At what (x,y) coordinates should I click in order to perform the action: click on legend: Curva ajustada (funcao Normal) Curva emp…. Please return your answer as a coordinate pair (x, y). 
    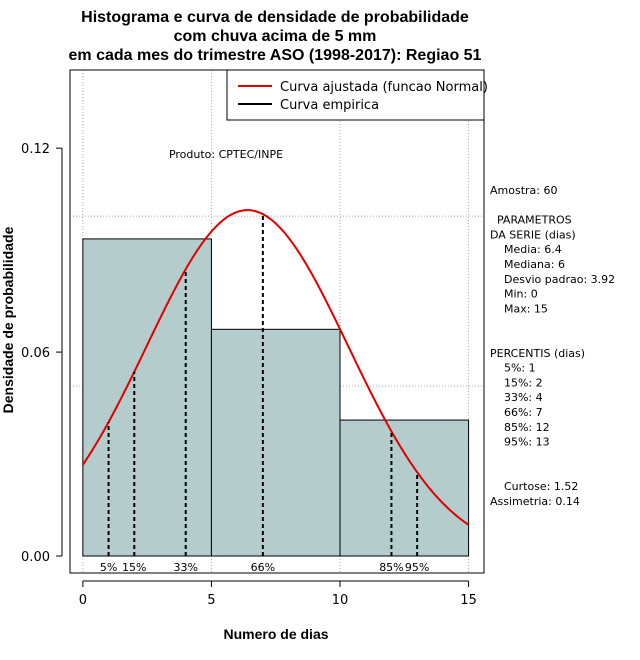
    Looking at the image, I should click on (357, 95).